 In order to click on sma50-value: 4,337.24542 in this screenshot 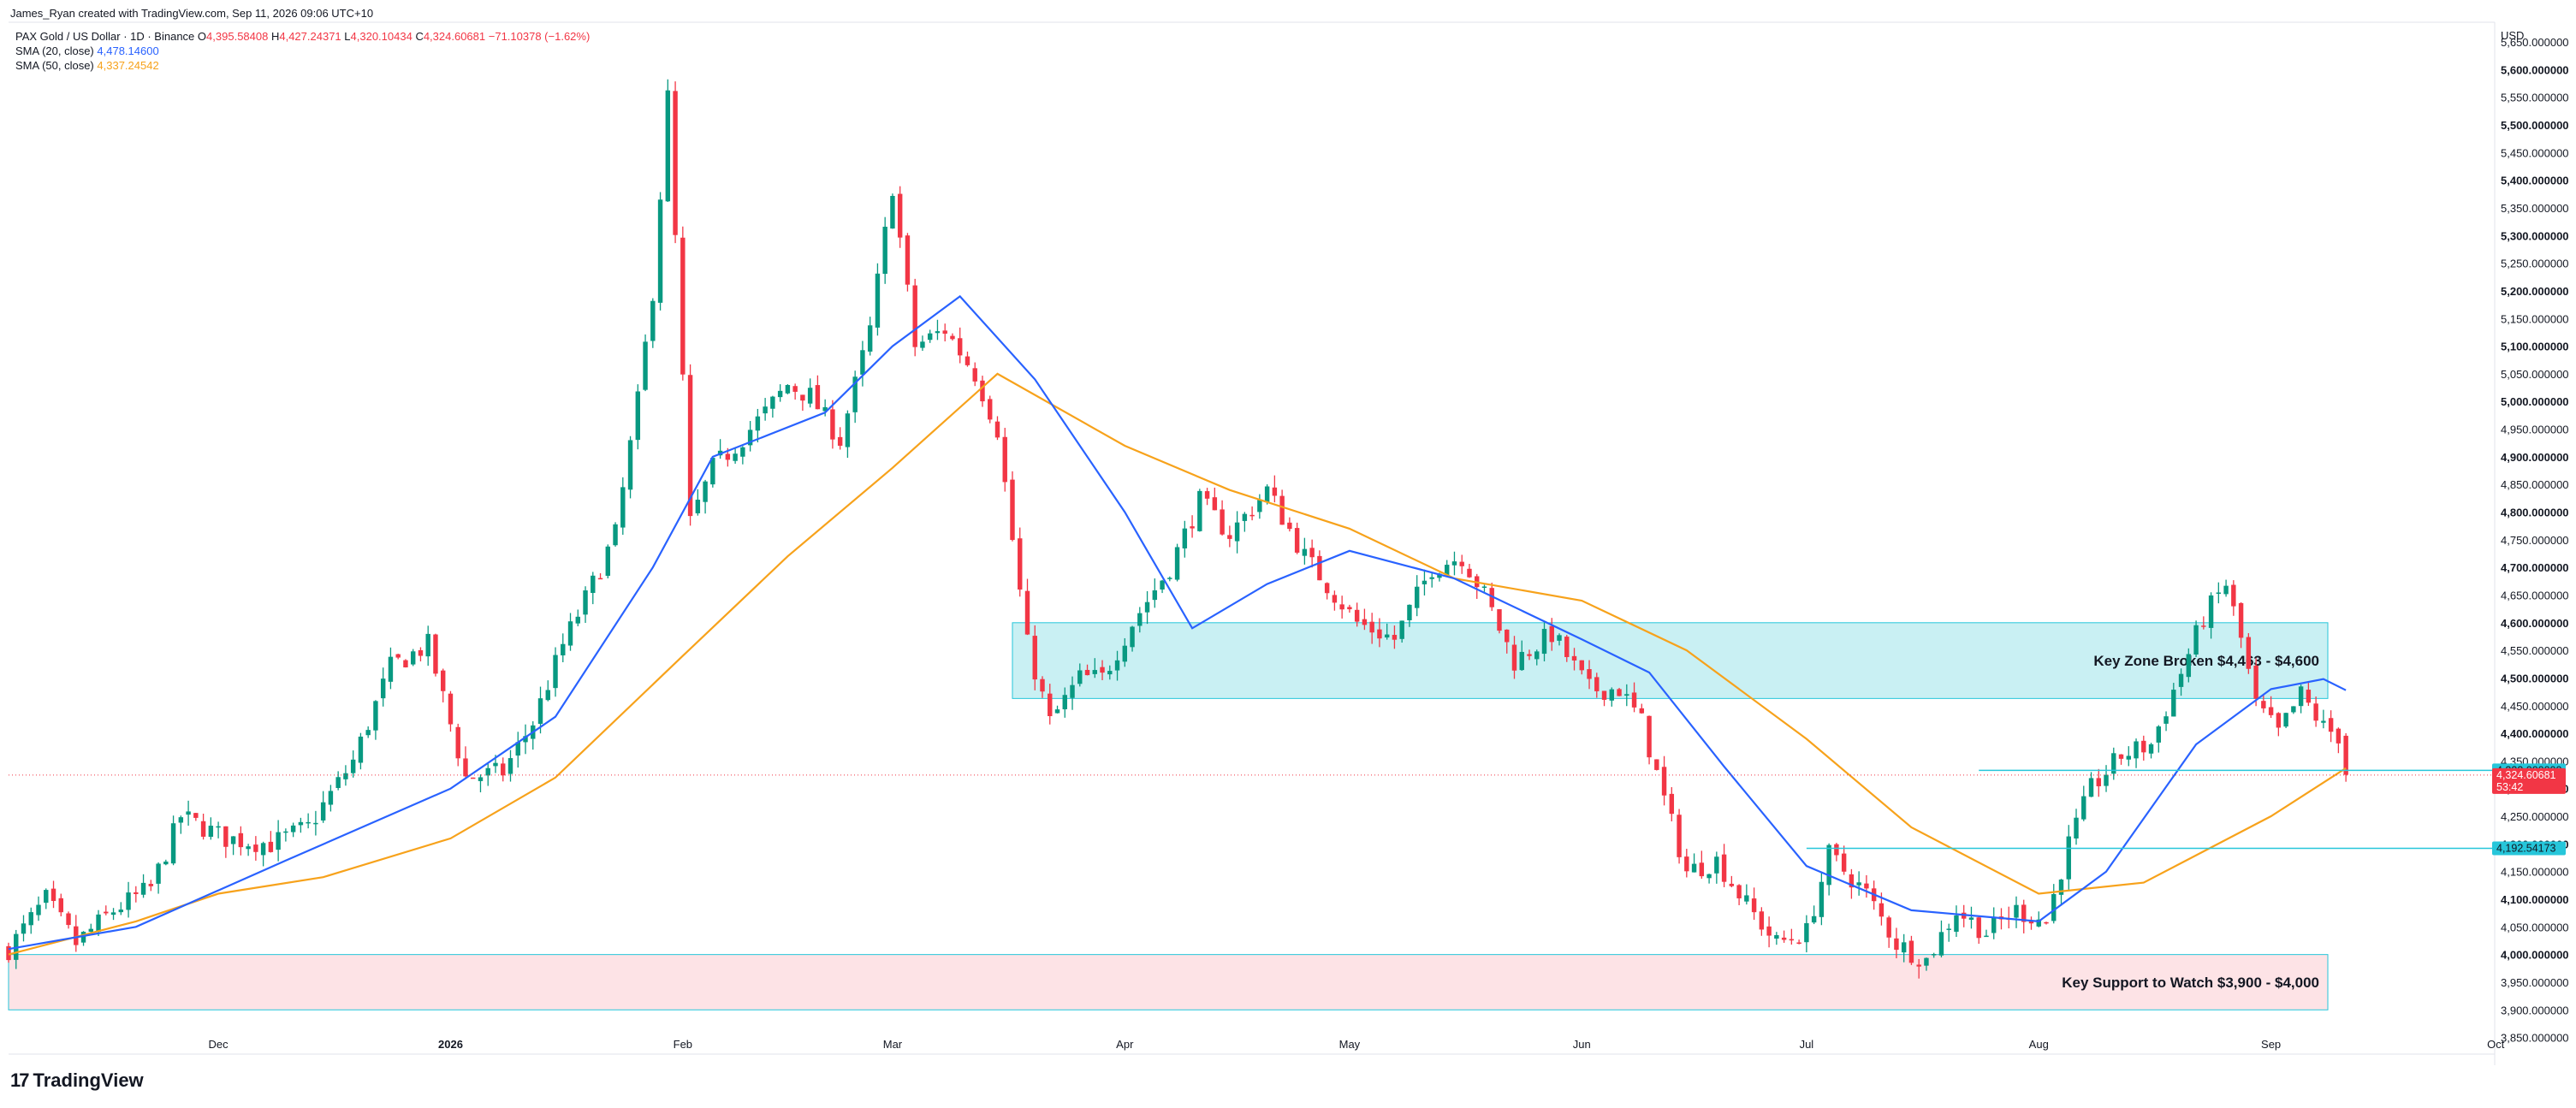, I will do `click(128, 65)`.